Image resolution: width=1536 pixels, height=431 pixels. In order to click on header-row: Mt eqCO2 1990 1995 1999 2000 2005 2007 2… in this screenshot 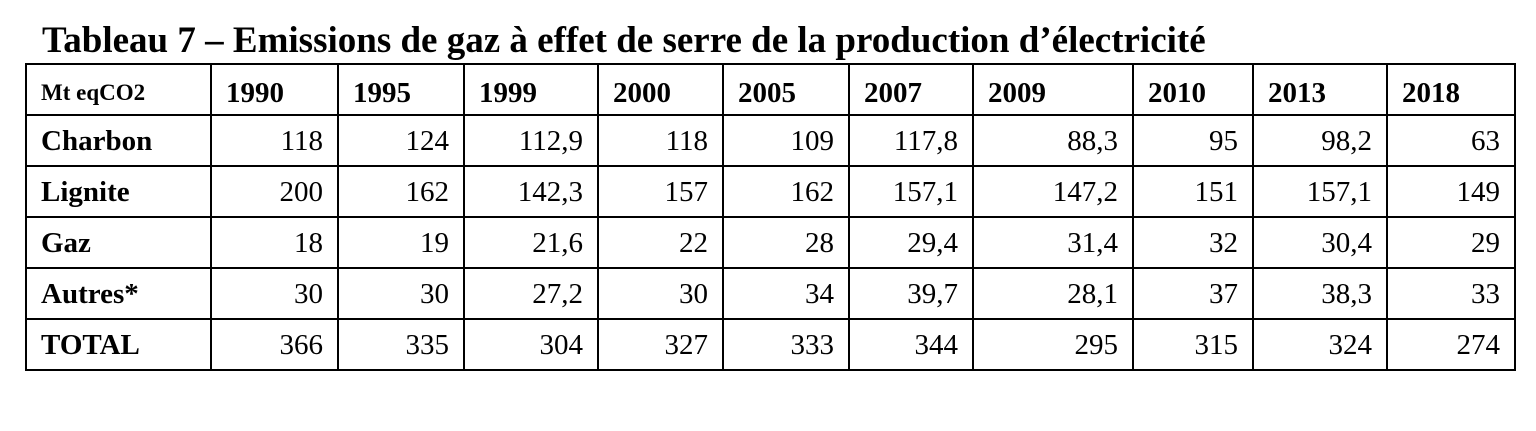, I will do `click(770, 89)`.